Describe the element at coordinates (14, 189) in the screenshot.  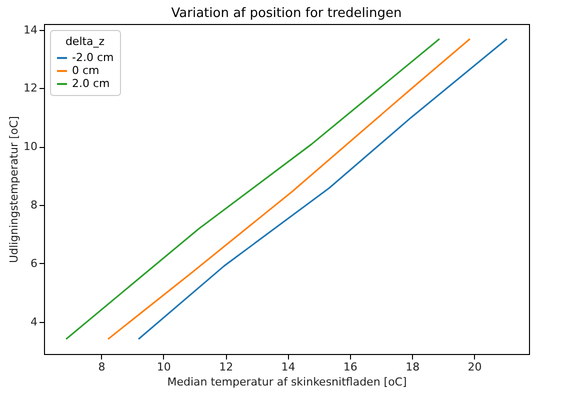
I see `y-axis-title: Udligningstemperatur [oC]` at that location.